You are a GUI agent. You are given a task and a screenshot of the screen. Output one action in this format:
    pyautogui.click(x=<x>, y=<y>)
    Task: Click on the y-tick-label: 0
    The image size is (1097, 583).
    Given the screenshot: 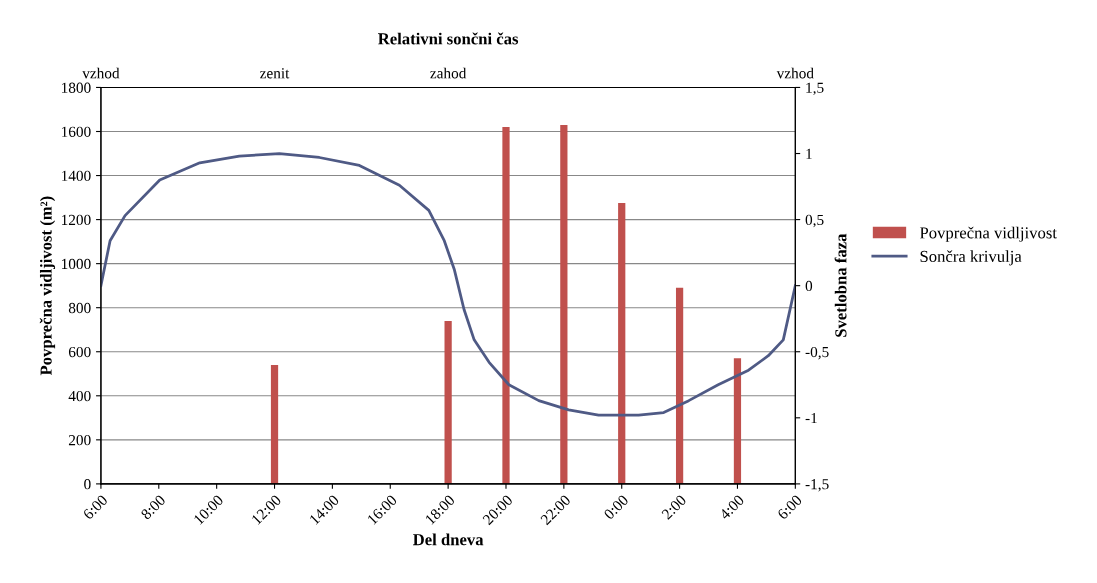 What is the action you would take?
    pyautogui.click(x=87, y=484)
    